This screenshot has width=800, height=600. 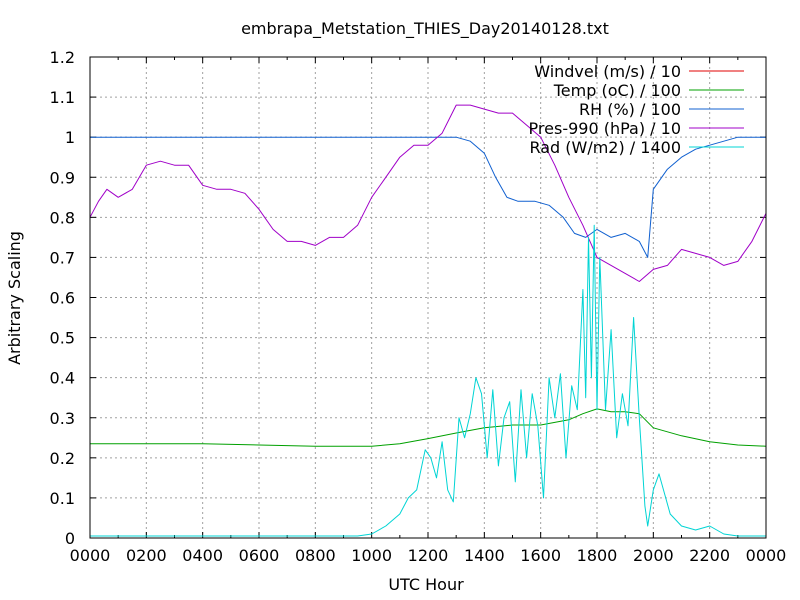 What do you see at coordinates (62, 298) in the screenshot?
I see `y-tick-label: 0.6` at bounding box center [62, 298].